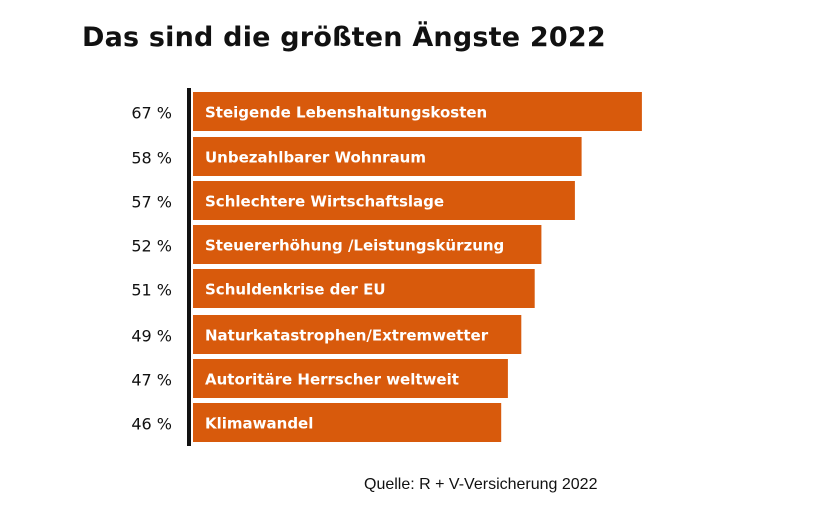  What do you see at coordinates (347, 336) in the screenshot?
I see `bar-category-label: Naturkatastrophen/Extremwetter` at bounding box center [347, 336].